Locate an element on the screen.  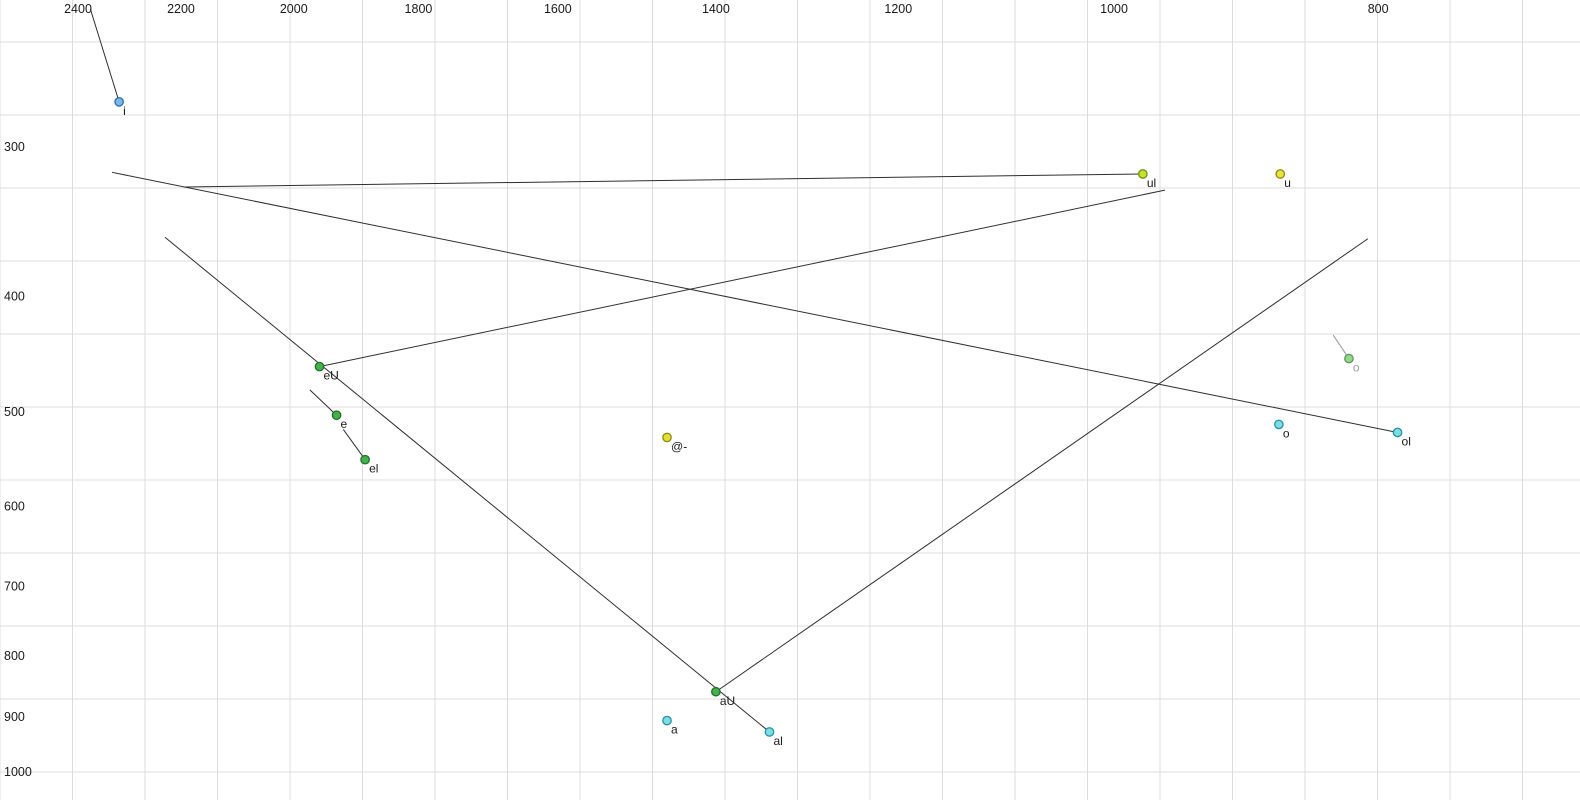
x-tick-label: 2400 is located at coordinates (78, 9).